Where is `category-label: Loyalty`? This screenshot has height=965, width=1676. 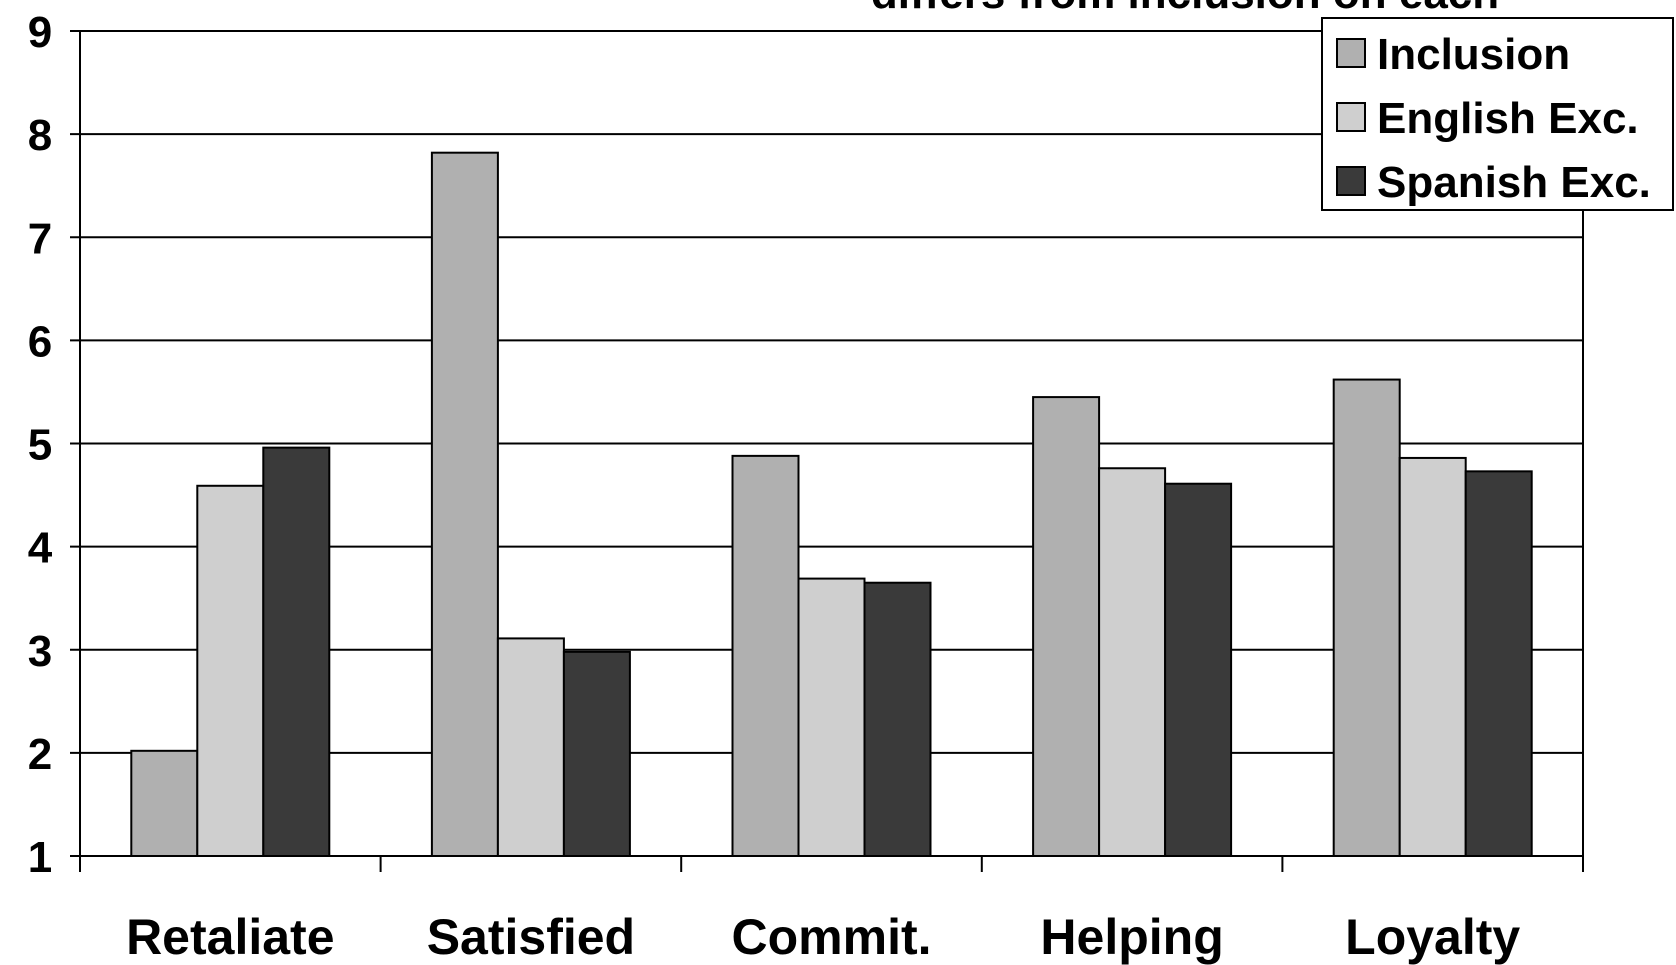 category-label: Loyalty is located at coordinates (1432, 937).